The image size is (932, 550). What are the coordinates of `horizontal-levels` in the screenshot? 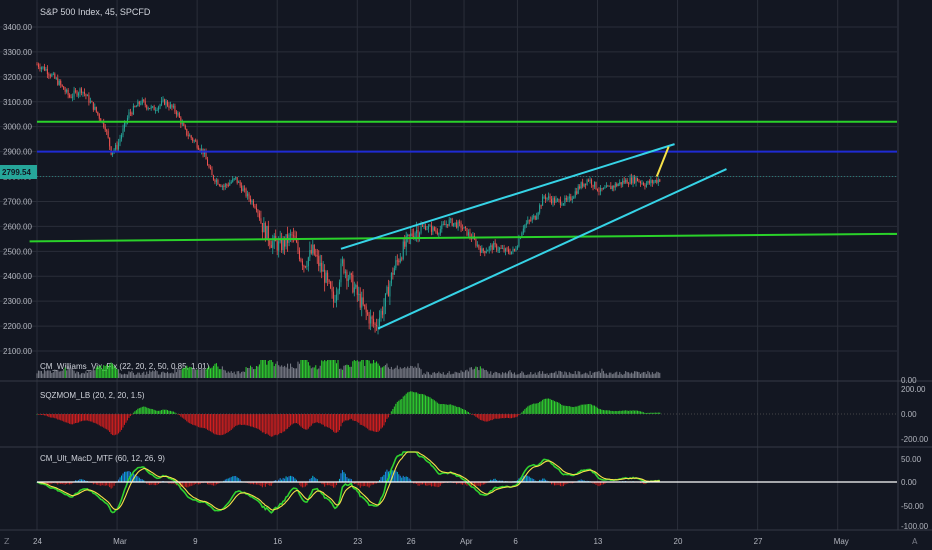 It's located at (467, 148).